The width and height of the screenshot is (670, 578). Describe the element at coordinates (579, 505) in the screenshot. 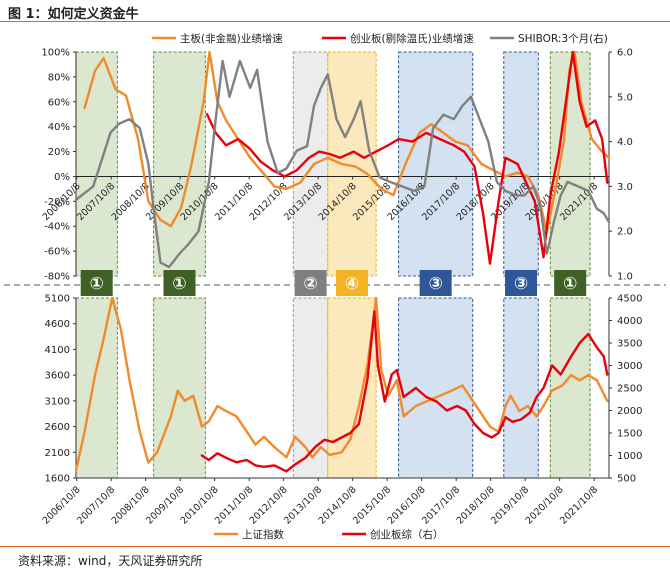

I see `x-tick-label: 2021/10/8` at that location.